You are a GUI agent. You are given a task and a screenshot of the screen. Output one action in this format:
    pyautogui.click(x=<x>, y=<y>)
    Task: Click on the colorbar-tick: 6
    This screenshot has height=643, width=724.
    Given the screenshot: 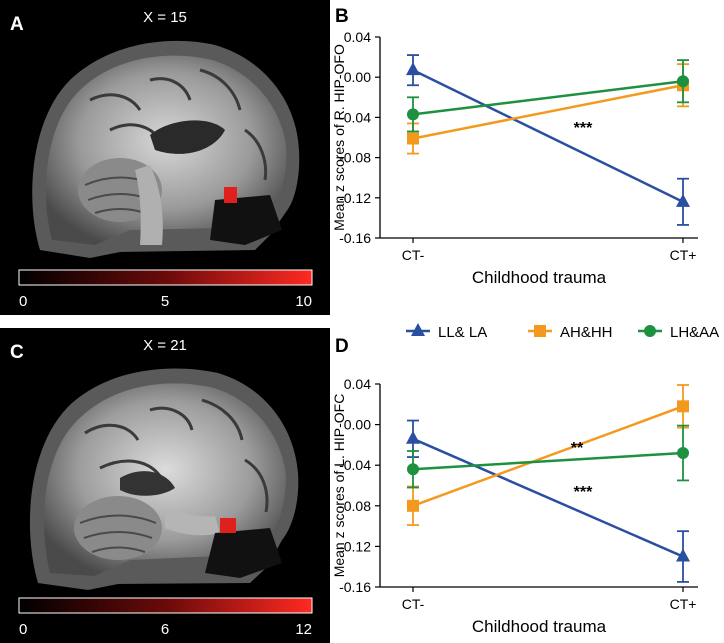 What is the action you would take?
    pyautogui.click(x=165, y=629)
    